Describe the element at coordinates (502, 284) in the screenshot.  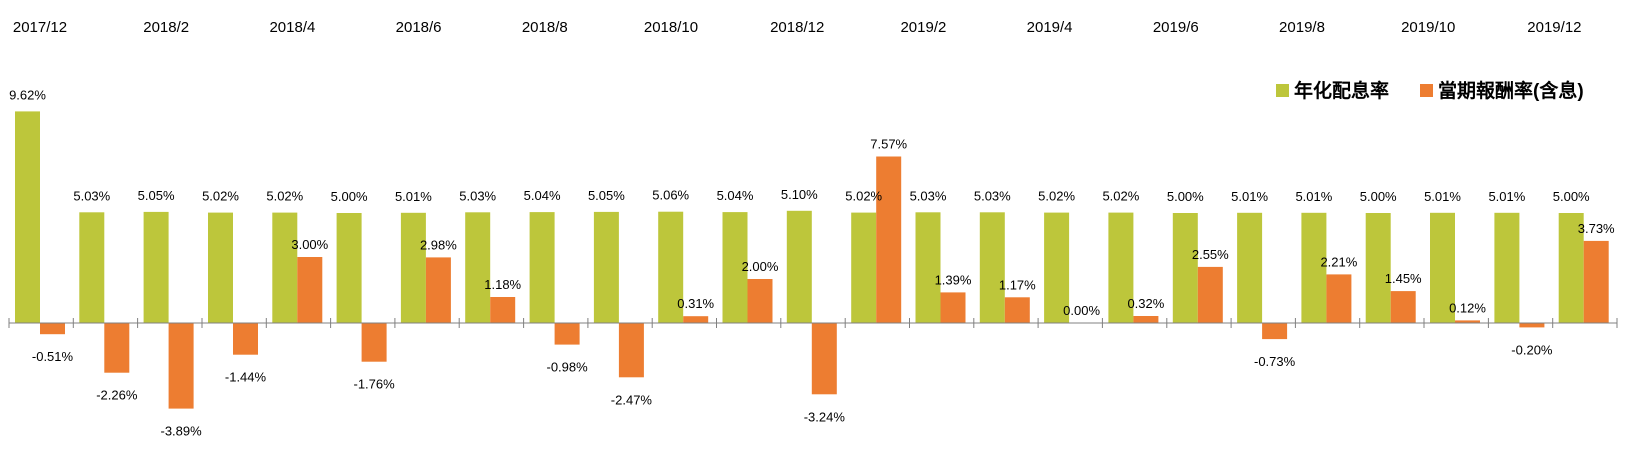
I see `label-period-return-2018-7: 1.18%` at that location.